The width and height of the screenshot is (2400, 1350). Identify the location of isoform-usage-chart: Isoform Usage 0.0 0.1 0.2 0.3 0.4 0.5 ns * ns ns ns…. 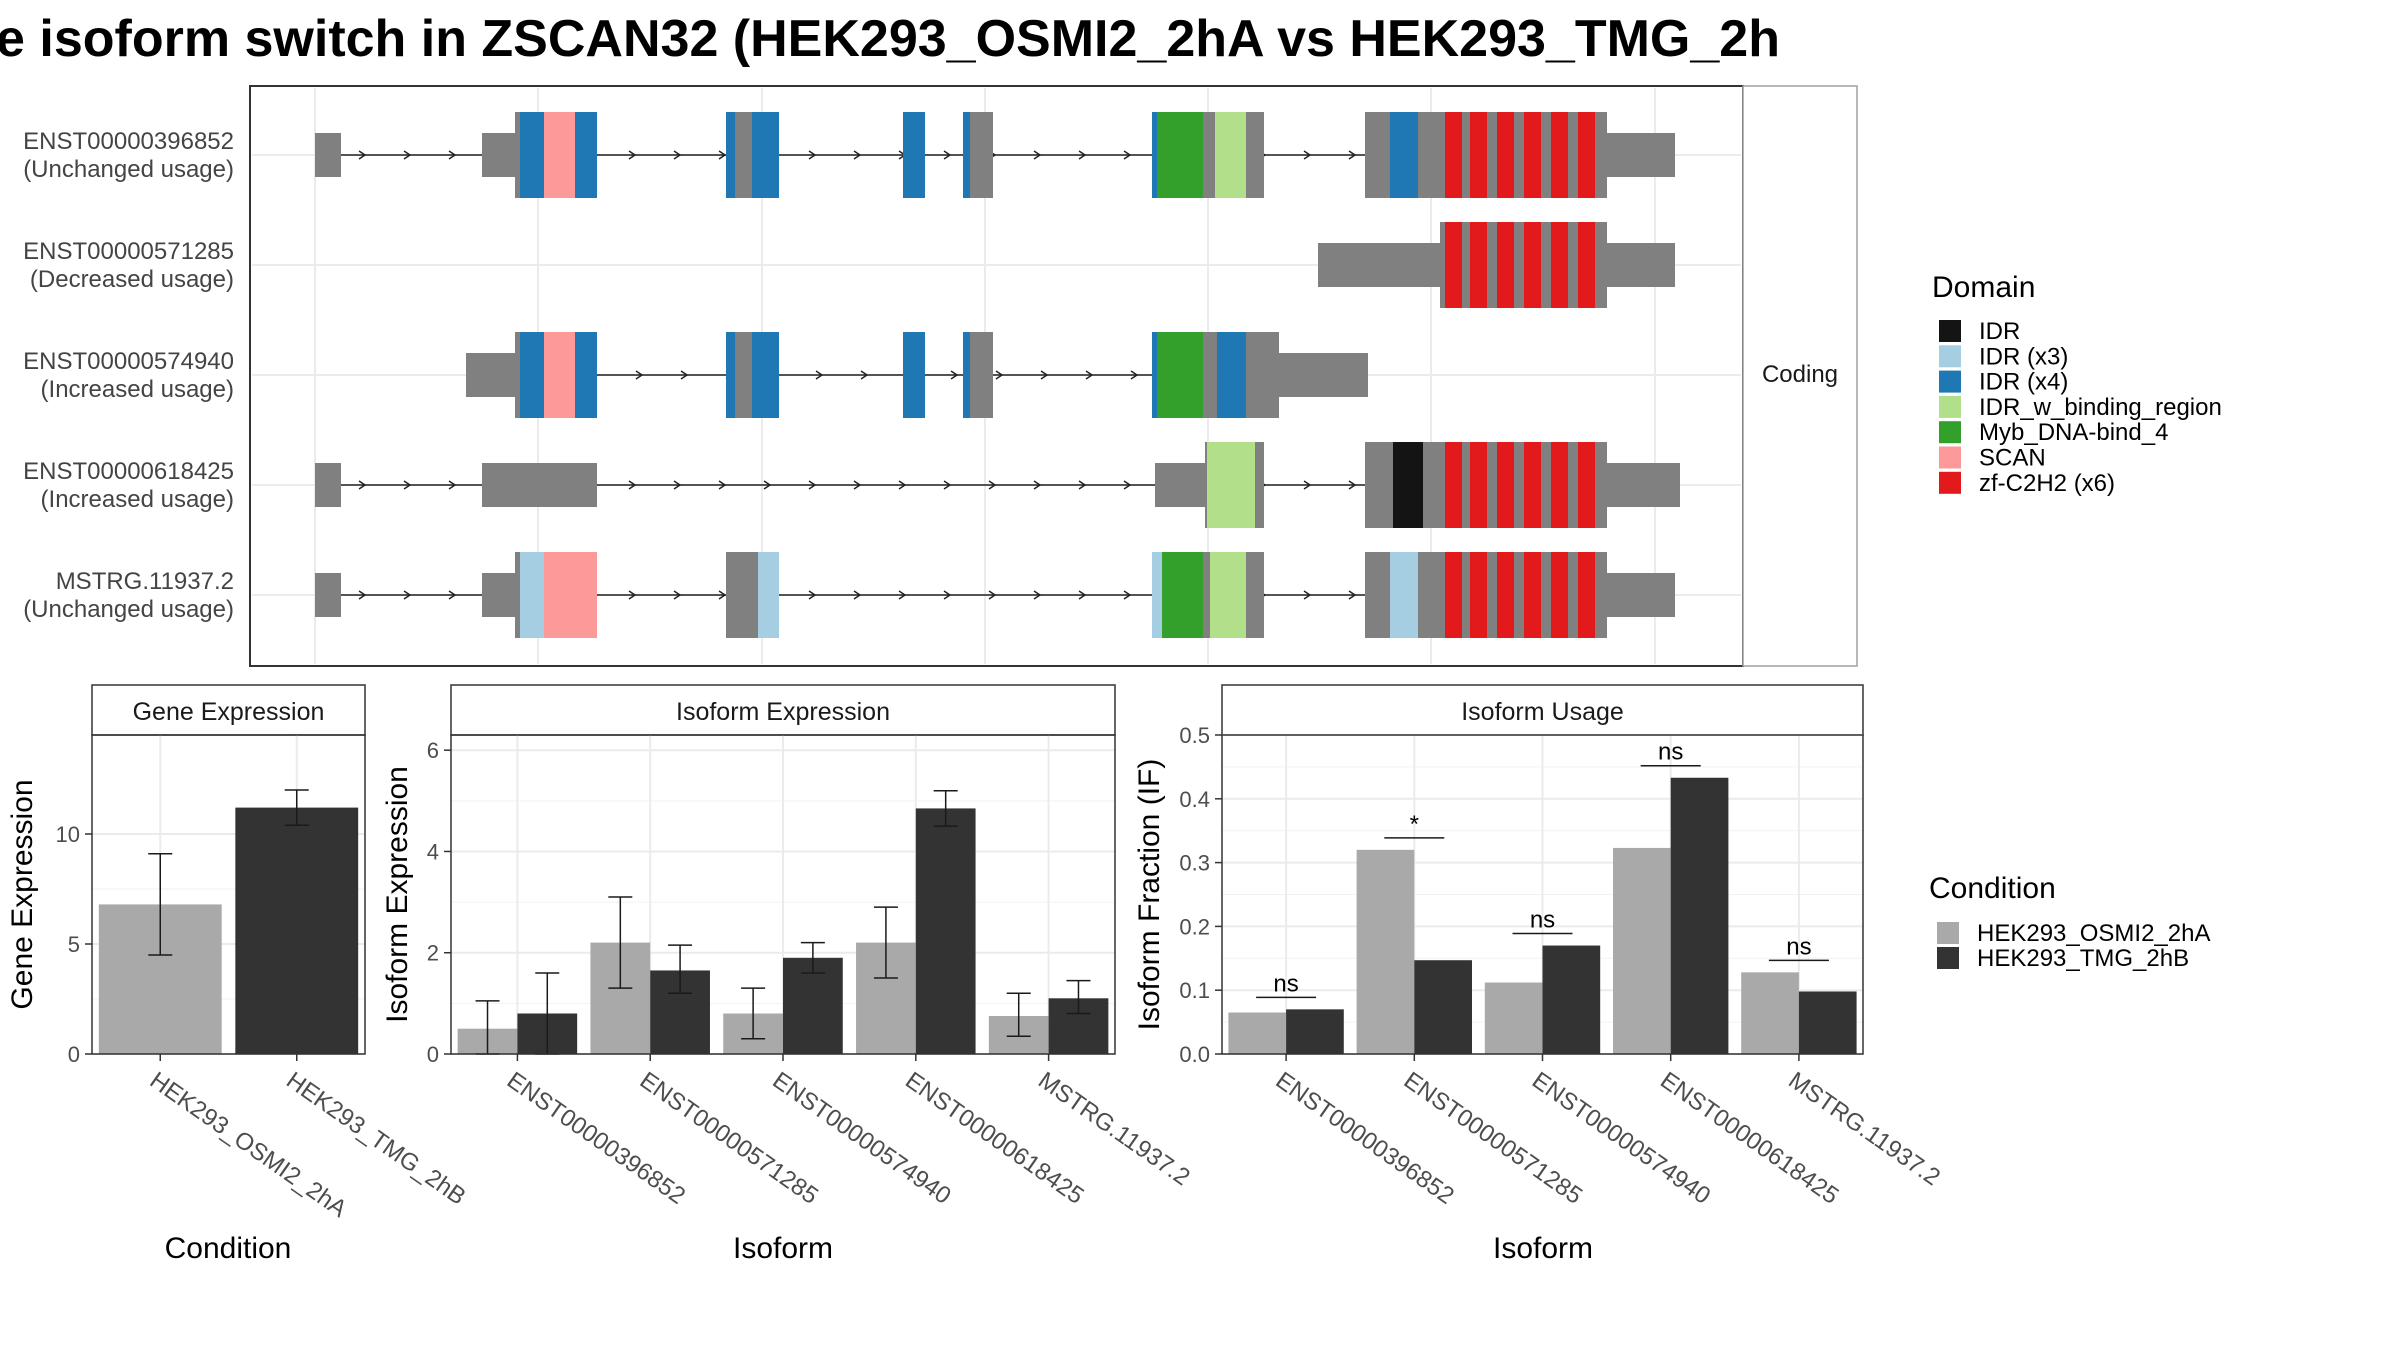
(1539, 974).